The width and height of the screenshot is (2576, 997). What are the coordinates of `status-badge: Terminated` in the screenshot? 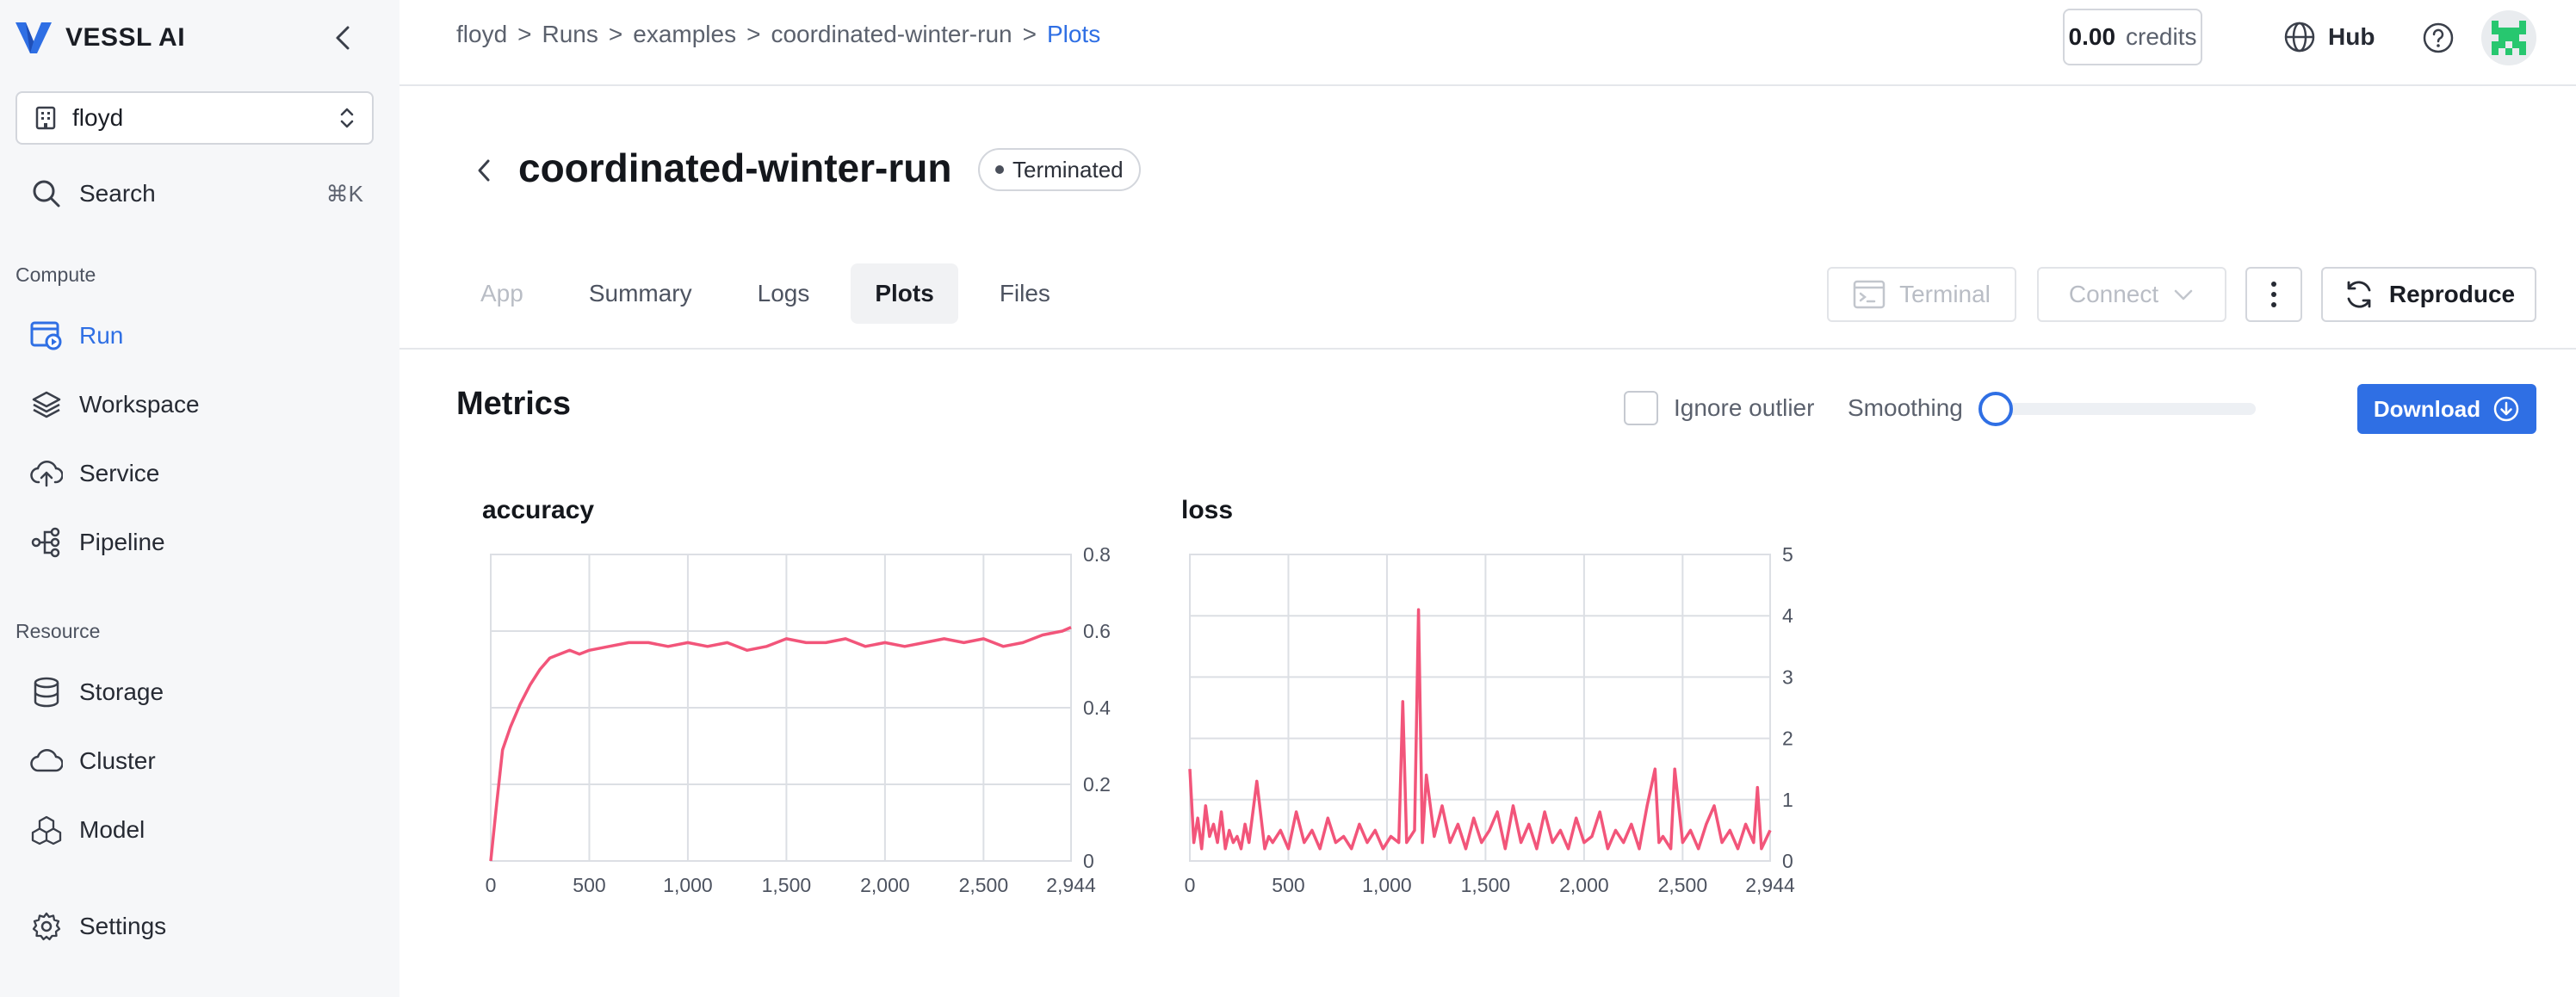 It's located at (1059, 169).